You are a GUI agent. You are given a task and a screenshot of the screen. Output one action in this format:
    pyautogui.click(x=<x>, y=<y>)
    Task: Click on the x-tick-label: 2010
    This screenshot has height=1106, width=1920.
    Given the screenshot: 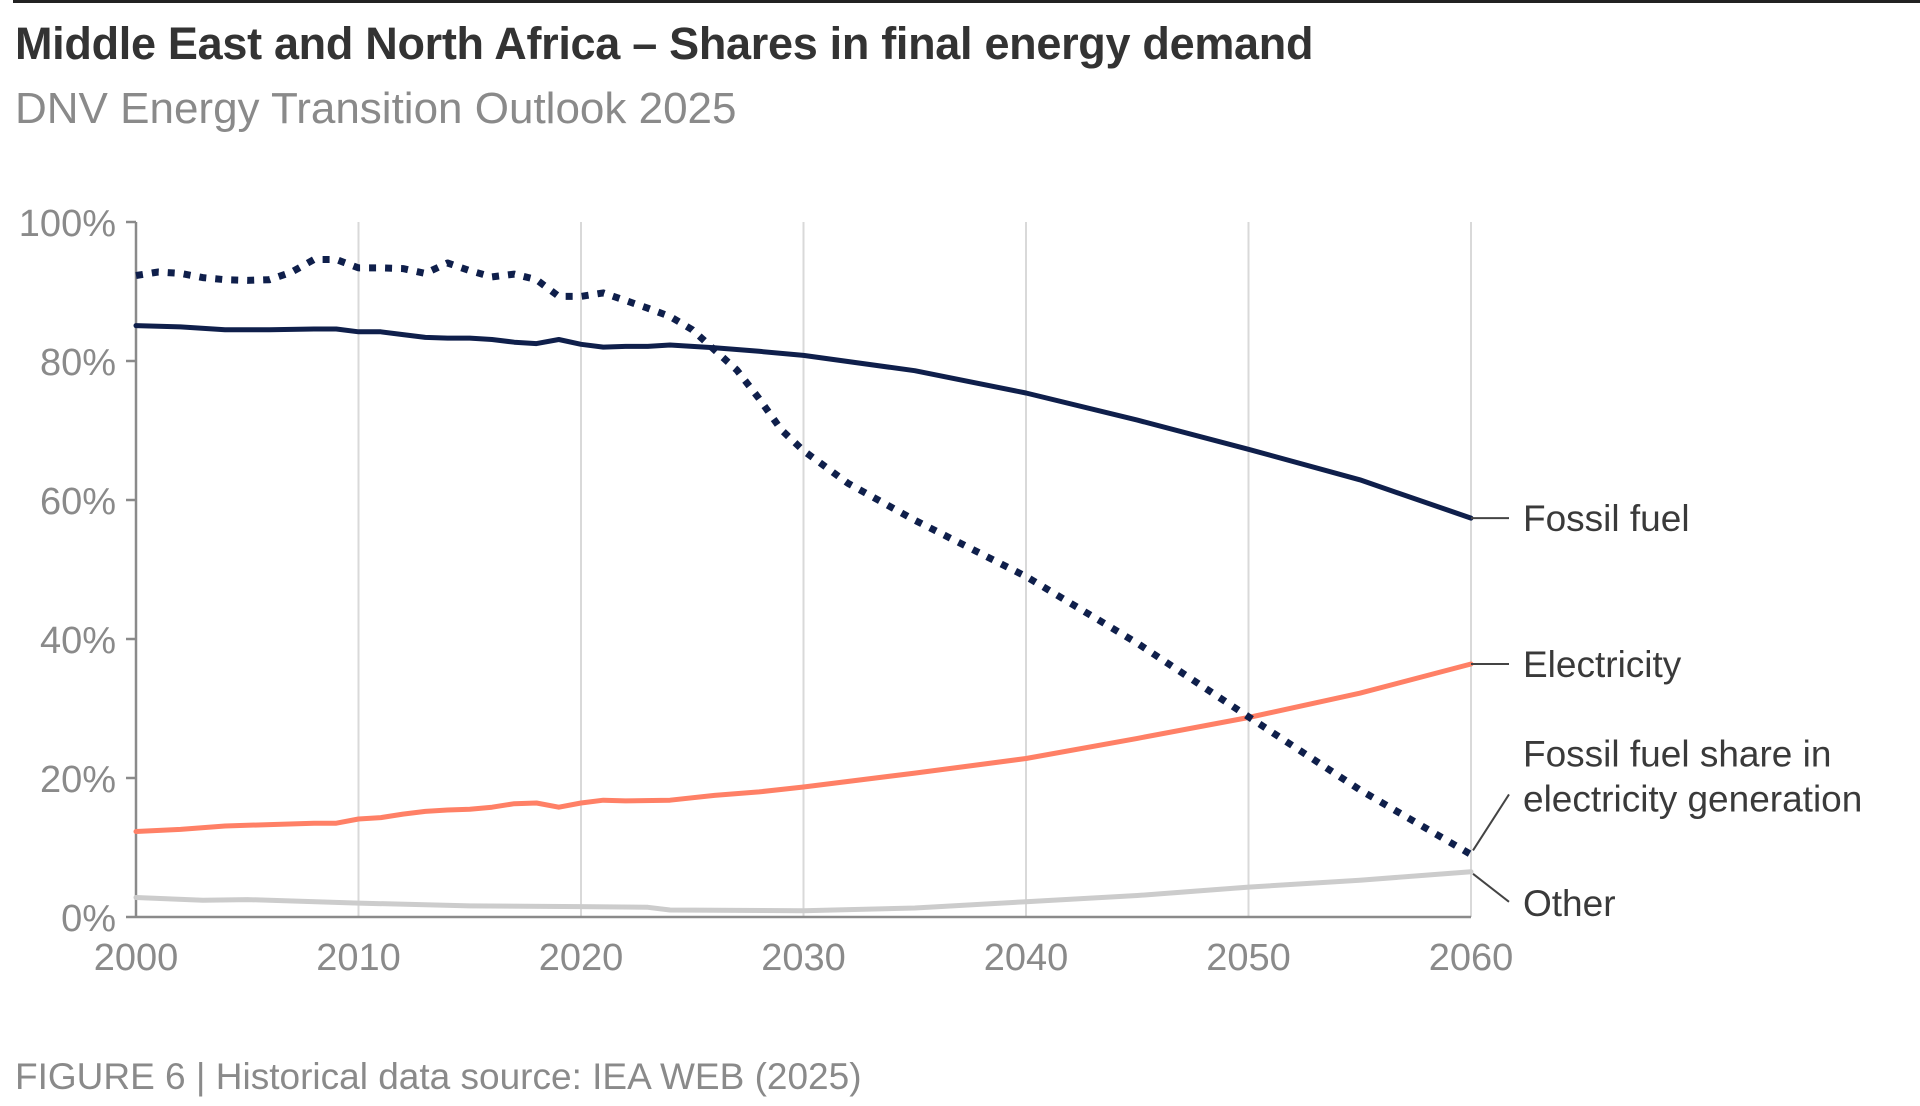 What is the action you would take?
    pyautogui.click(x=358, y=958)
    